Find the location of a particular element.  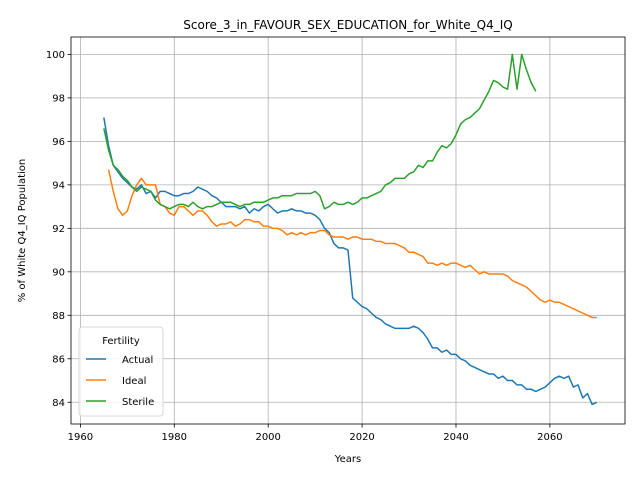

x-tick-label: 2040 is located at coordinates (455, 437).